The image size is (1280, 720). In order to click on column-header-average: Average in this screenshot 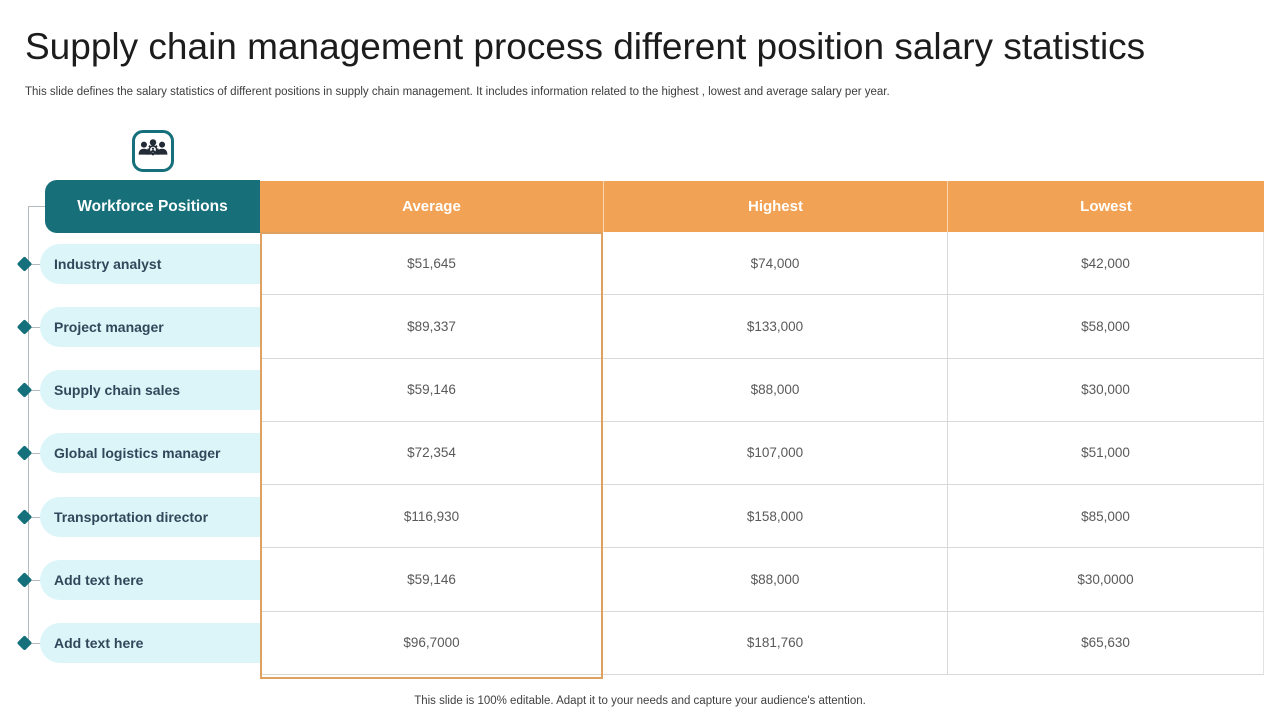, I will do `click(431, 206)`.